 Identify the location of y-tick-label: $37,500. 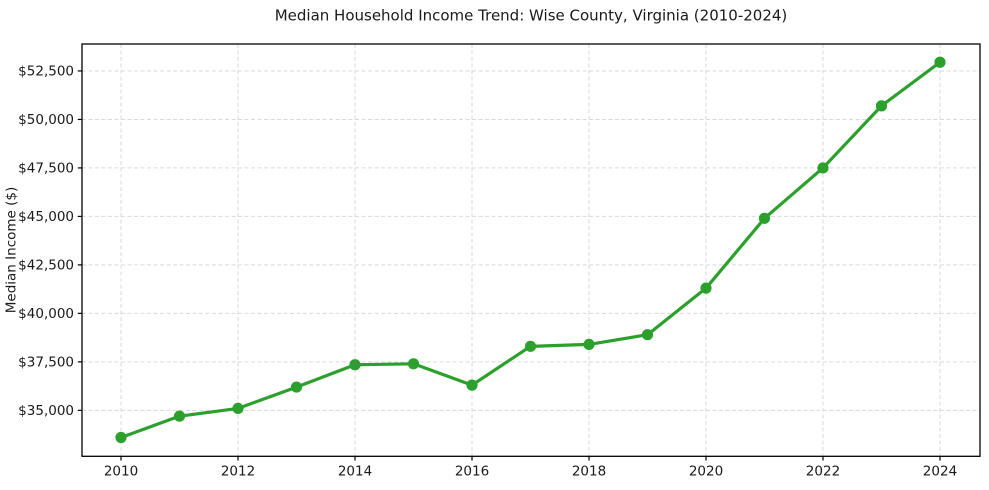
(46, 362).